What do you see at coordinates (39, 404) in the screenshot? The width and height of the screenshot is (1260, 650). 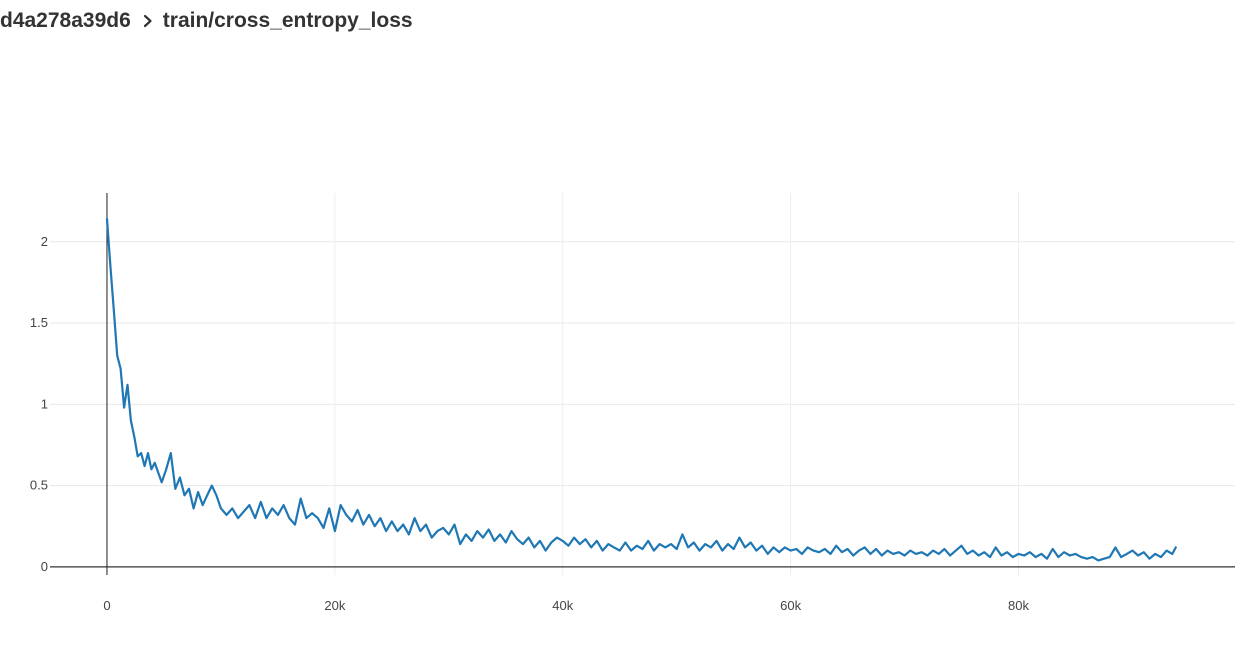 I see `y-axis-ticks: 0 0.5 1 1.5 2` at bounding box center [39, 404].